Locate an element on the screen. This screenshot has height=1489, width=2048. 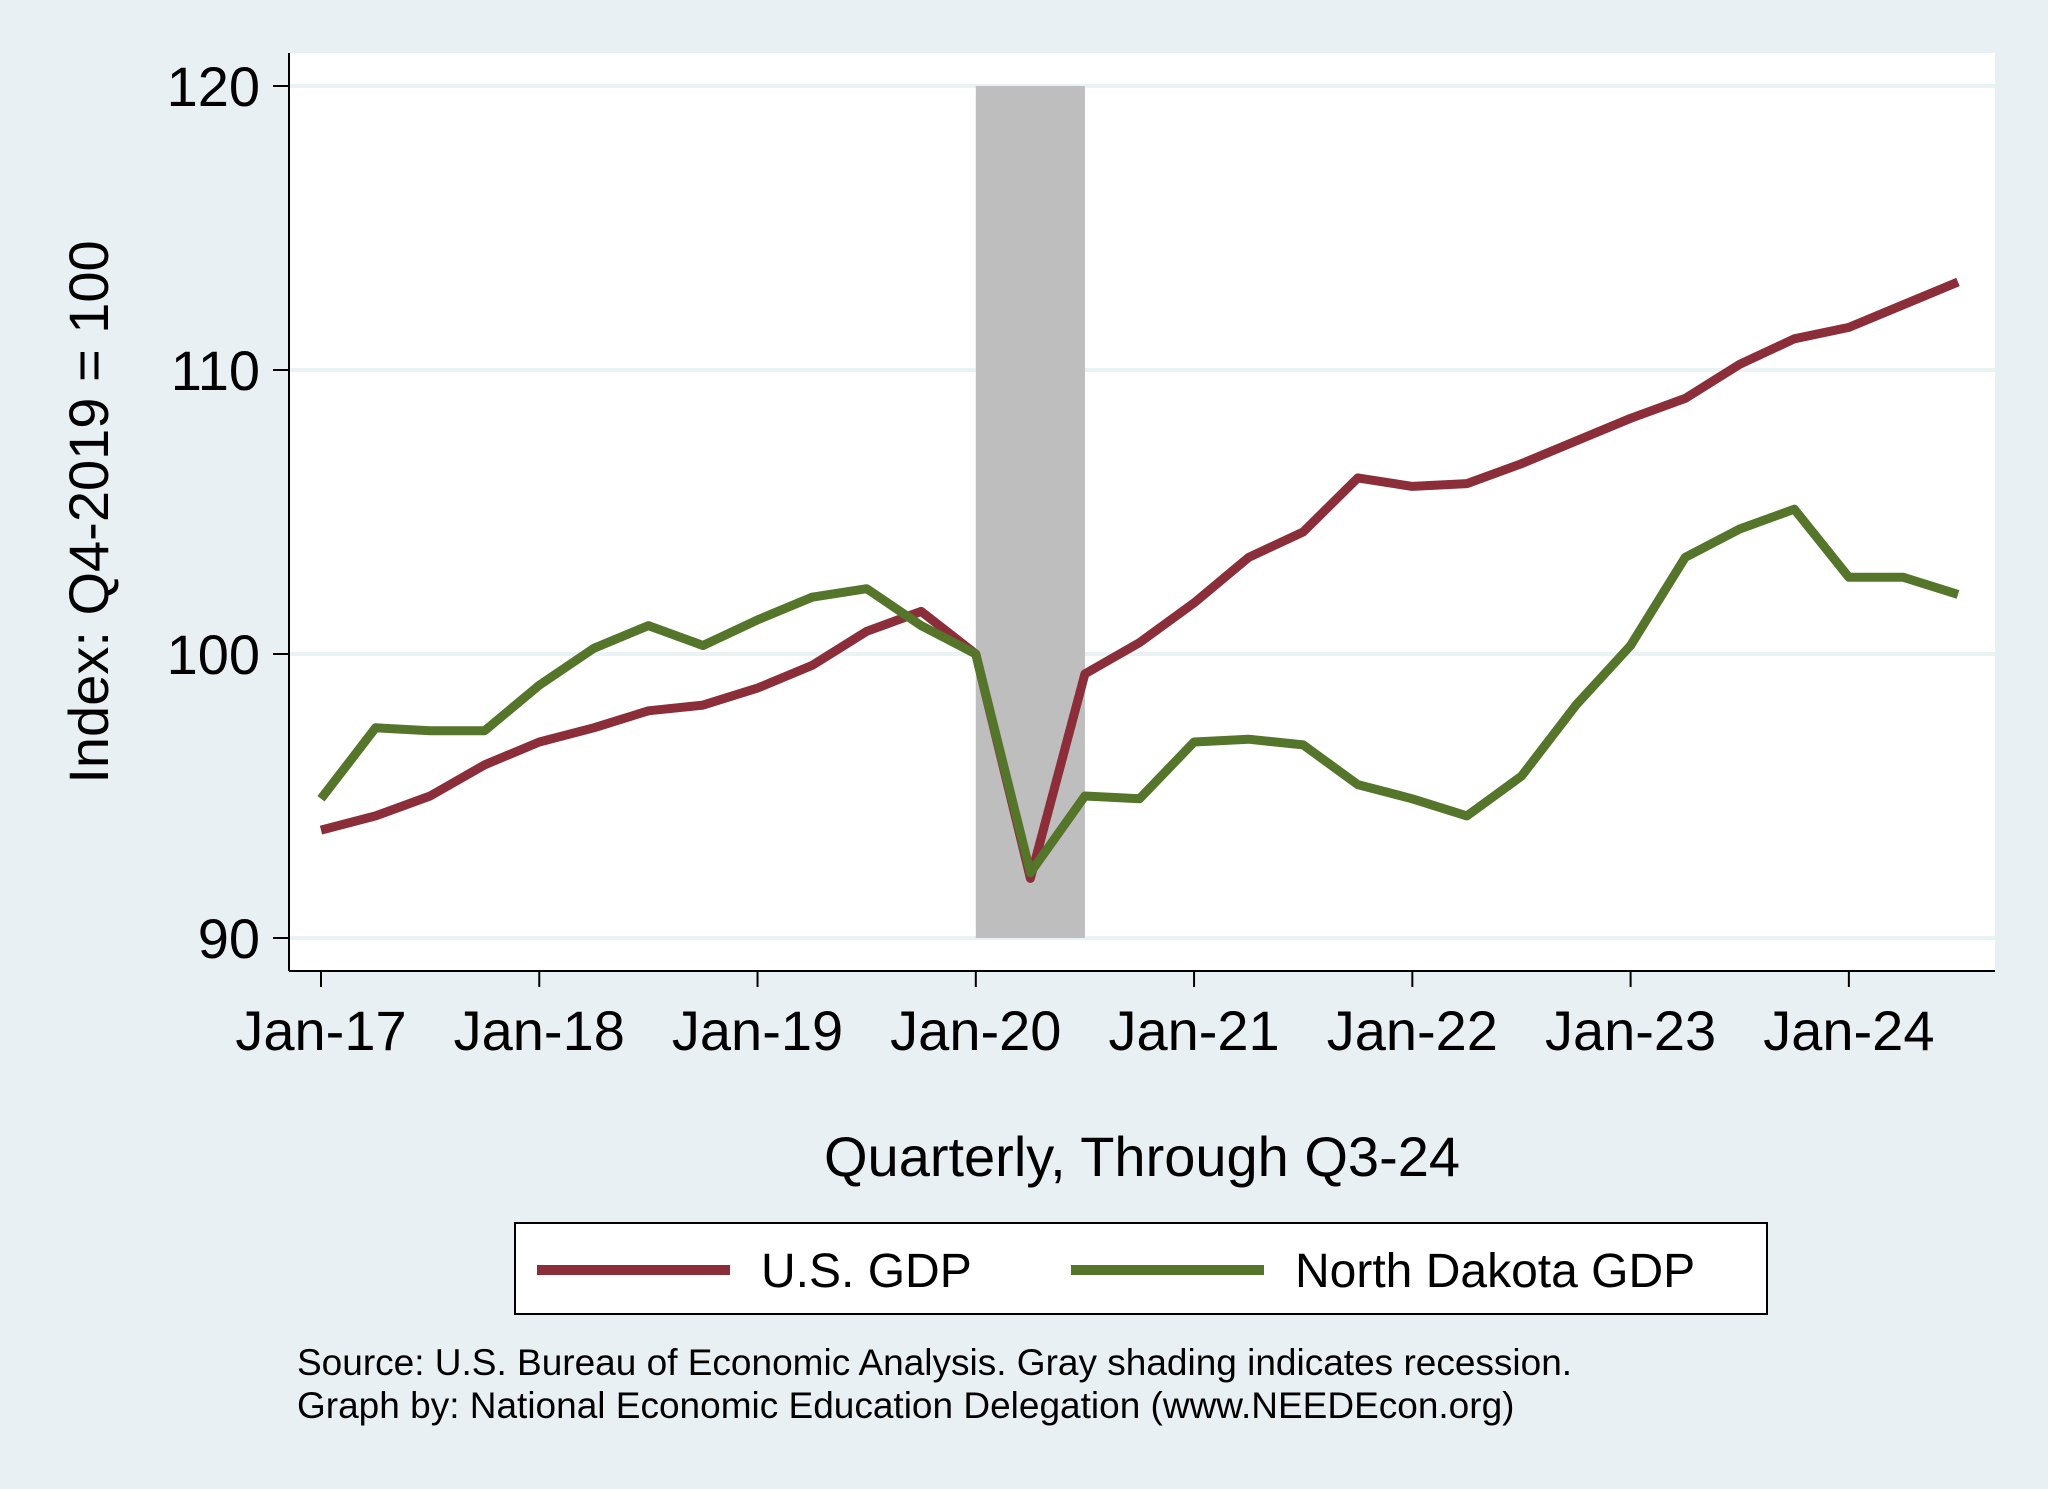
y-tick-label: 110 is located at coordinates (215, 370).